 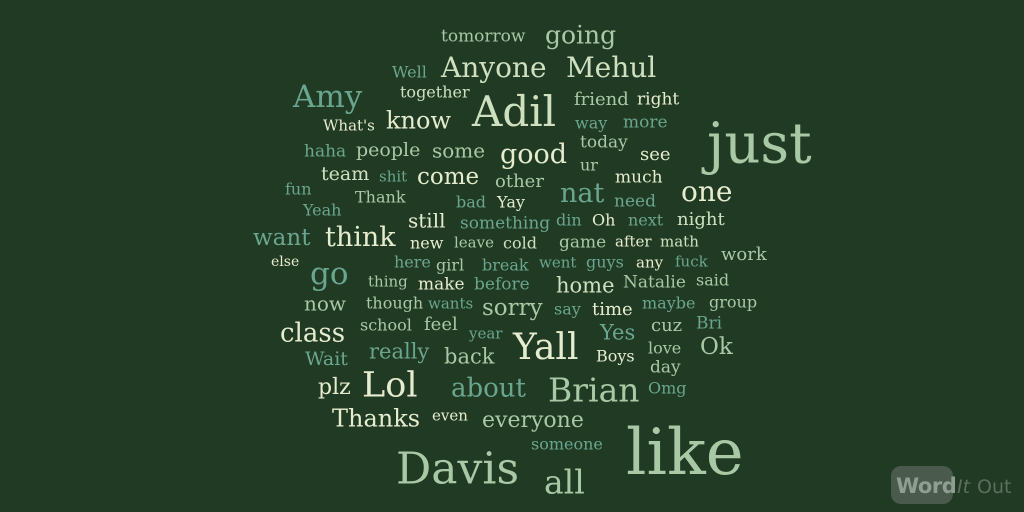 I want to click on word-people: people, so click(x=388, y=150).